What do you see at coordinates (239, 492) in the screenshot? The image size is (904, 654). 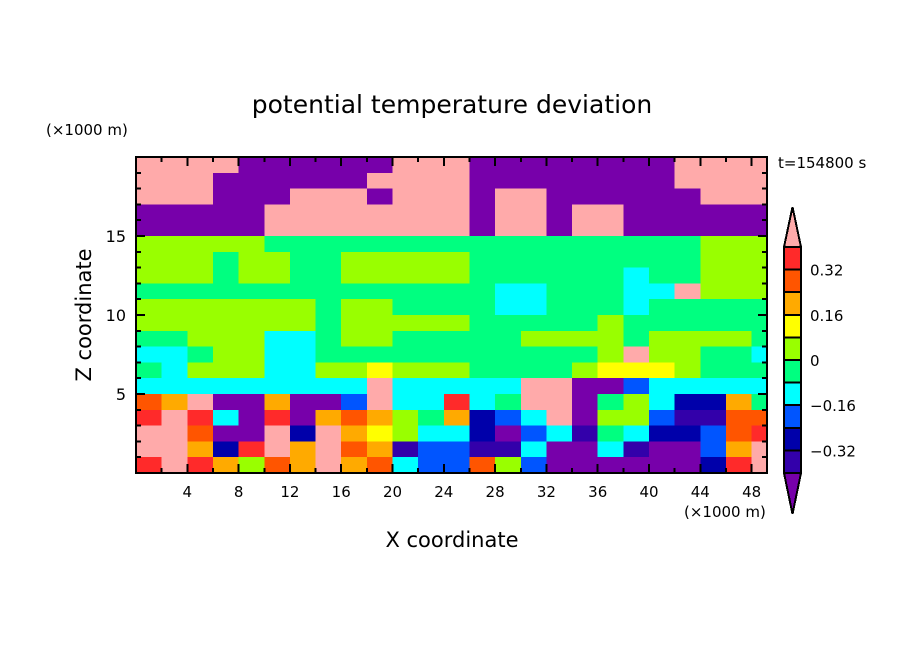 I see `x-tick-label: 8` at bounding box center [239, 492].